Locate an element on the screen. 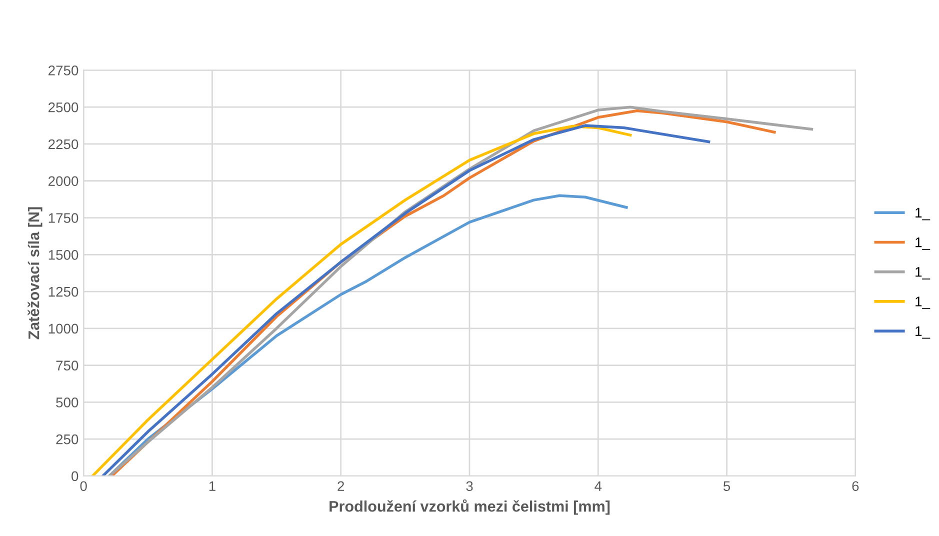  x-tick-label: 0 is located at coordinates (83, 486).